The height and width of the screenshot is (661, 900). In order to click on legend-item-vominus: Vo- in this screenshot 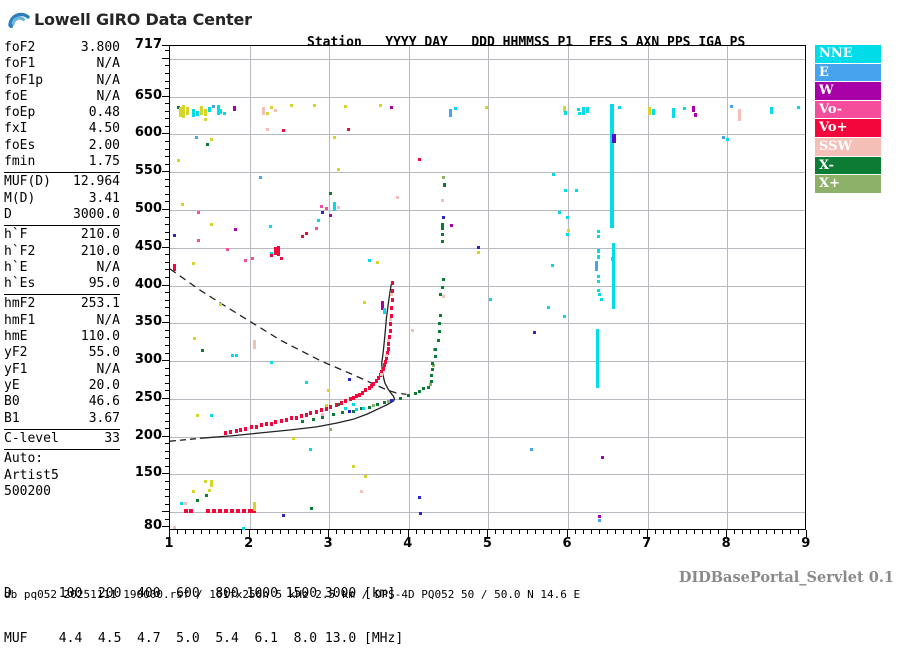, I will do `click(848, 109)`.